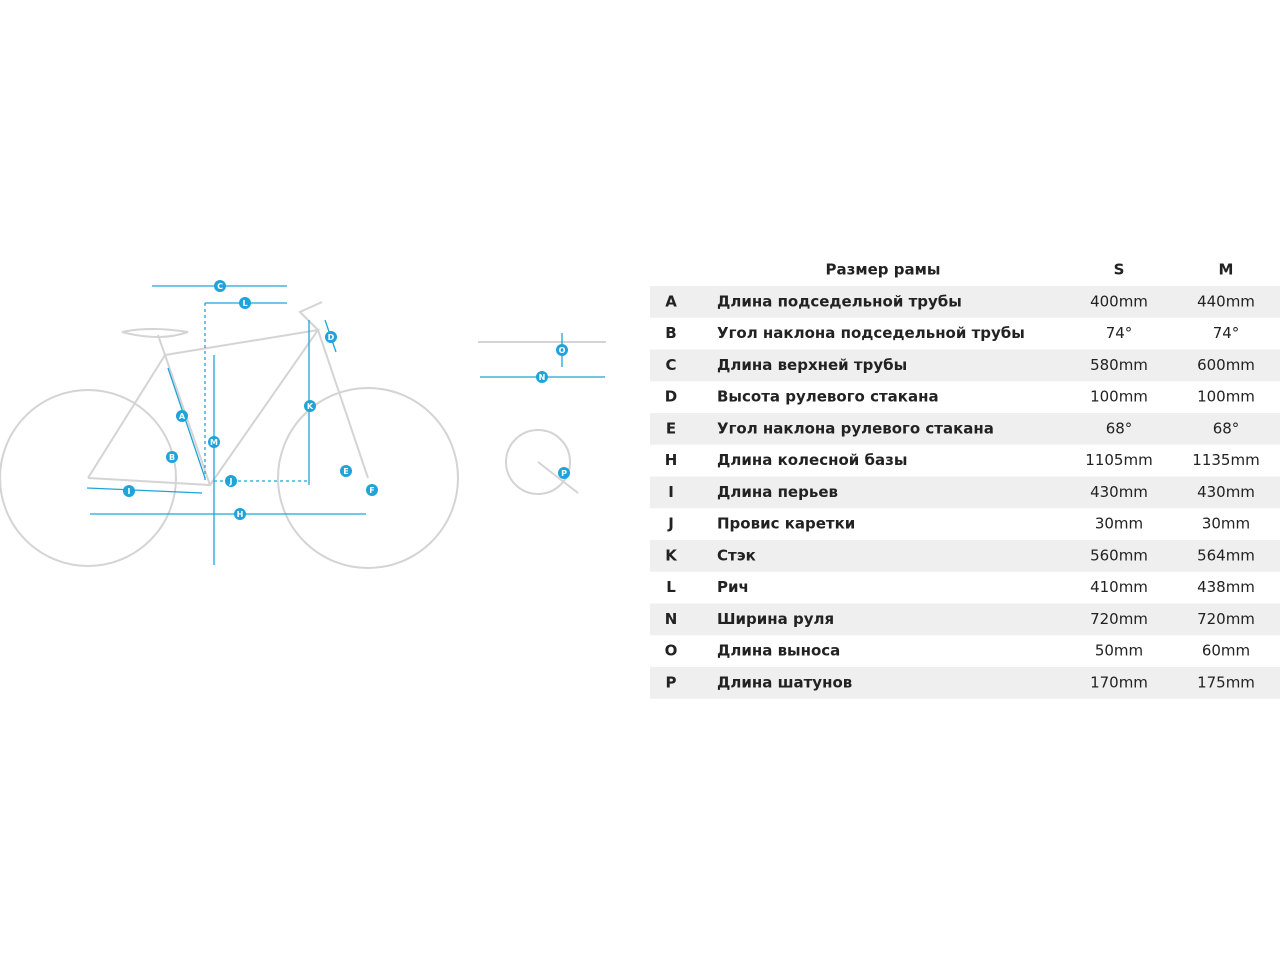 The height and width of the screenshot is (960, 1280). I want to click on size-s: 410mm, so click(1119, 587).